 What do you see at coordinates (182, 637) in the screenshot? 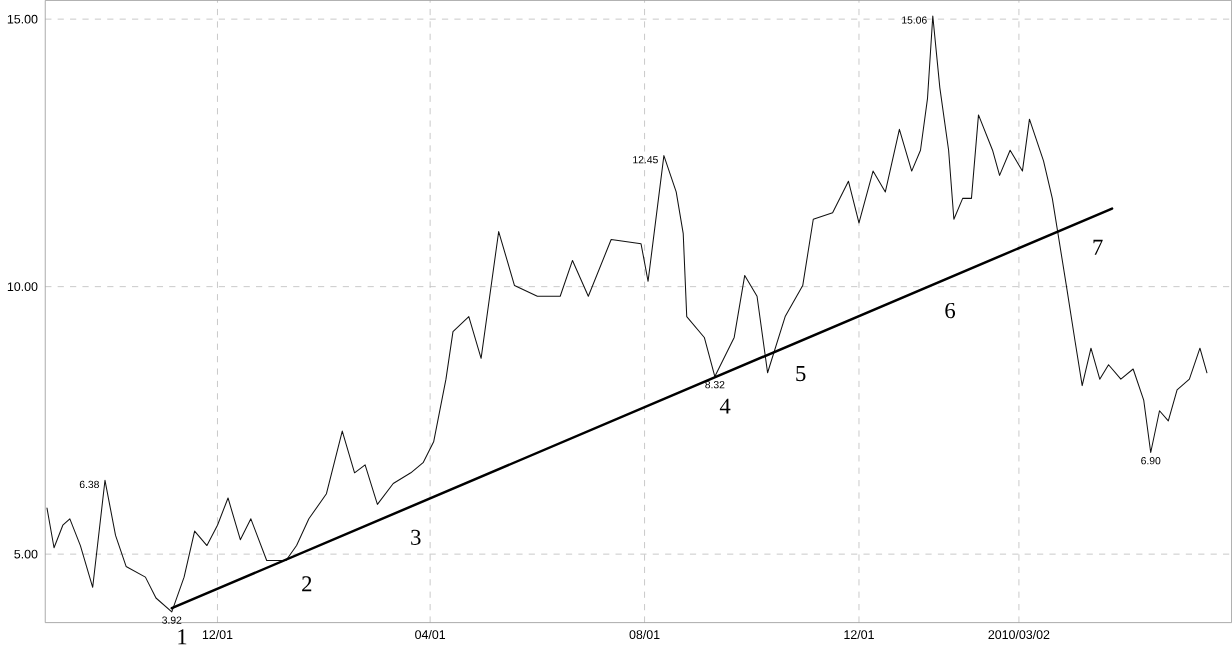
I see `annotation: 1` at bounding box center [182, 637].